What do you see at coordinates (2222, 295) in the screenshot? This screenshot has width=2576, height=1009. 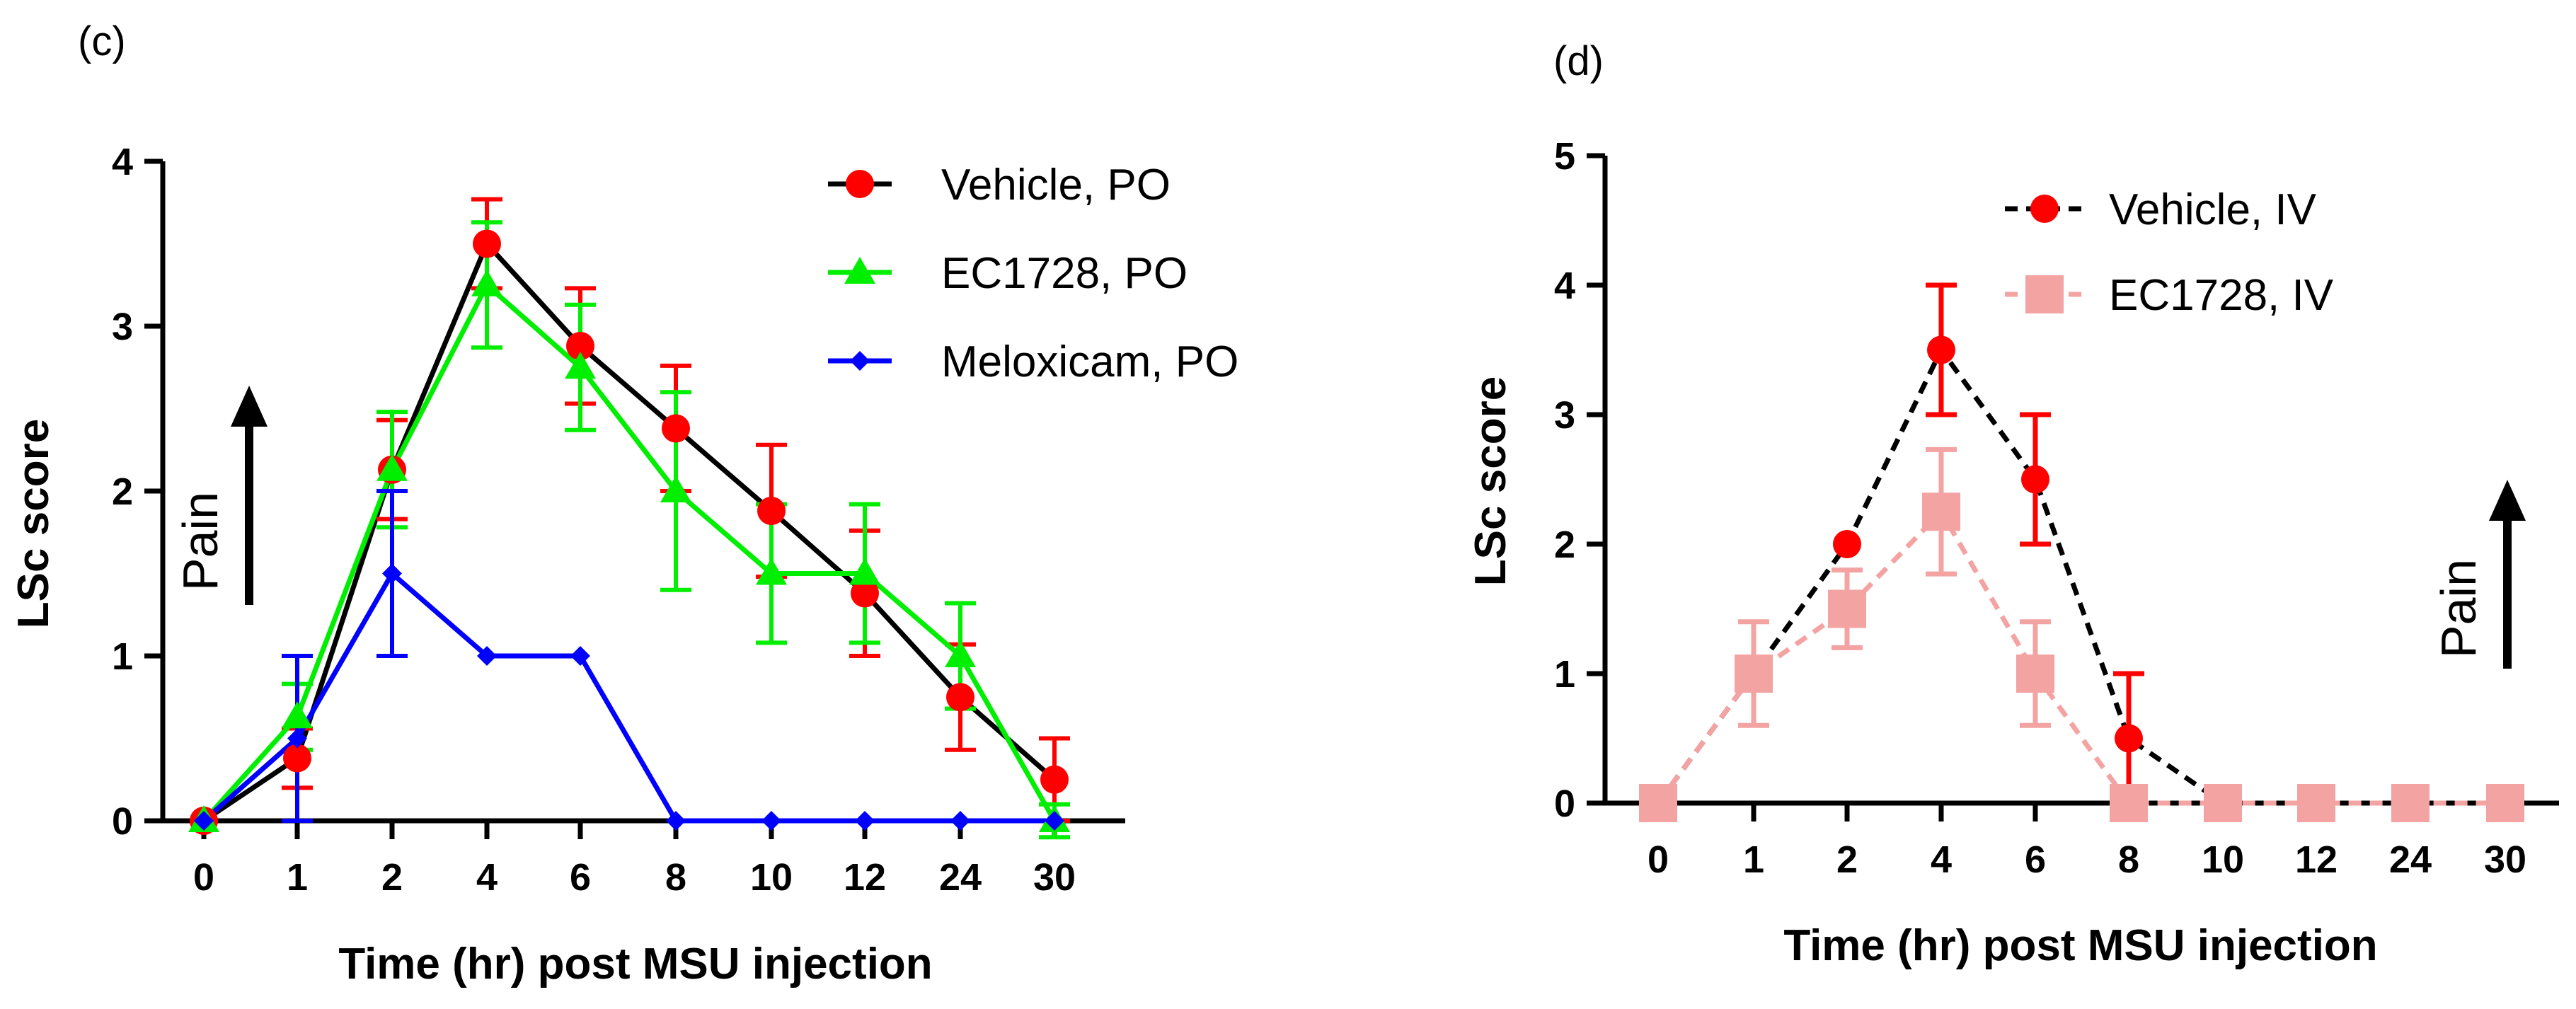 I see `legend-entry: EC1728, IV` at bounding box center [2222, 295].